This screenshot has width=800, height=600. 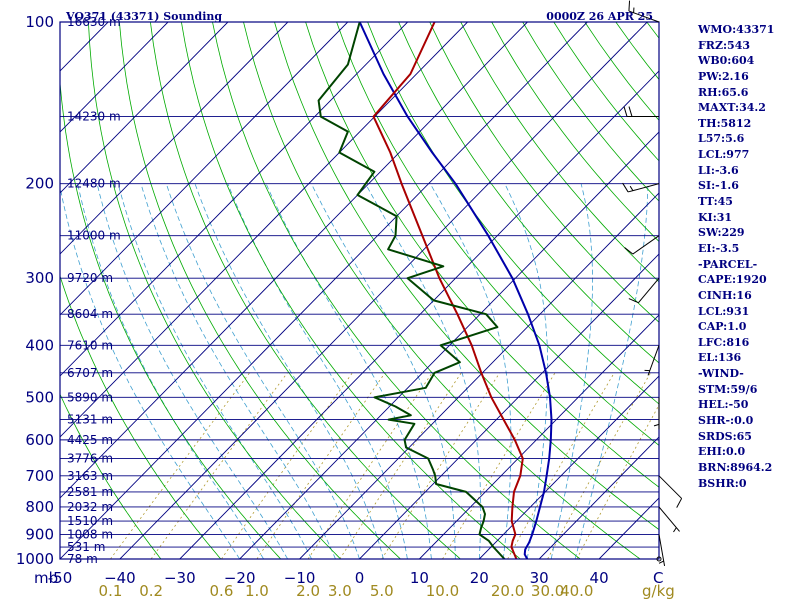 What do you see at coordinates (382, 591) in the screenshot?
I see `mixing-ratio-tick-label: 5.0` at bounding box center [382, 591].